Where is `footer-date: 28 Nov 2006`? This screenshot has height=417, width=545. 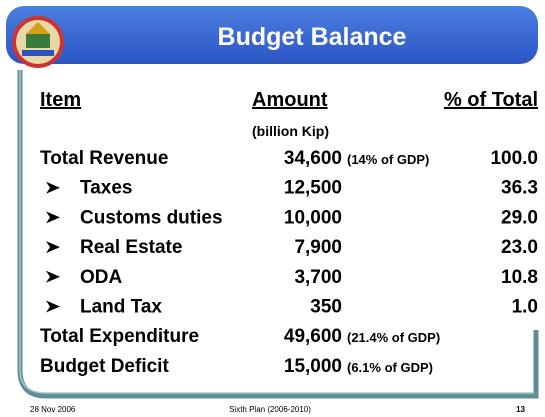
footer-date: 28 Nov 2006 is located at coordinates (53, 409).